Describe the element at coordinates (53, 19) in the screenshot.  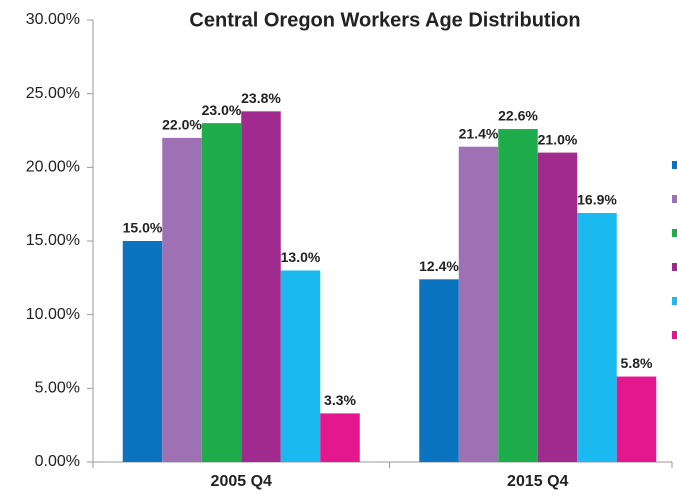
I see `y-tick-label: 30.00%` at that location.